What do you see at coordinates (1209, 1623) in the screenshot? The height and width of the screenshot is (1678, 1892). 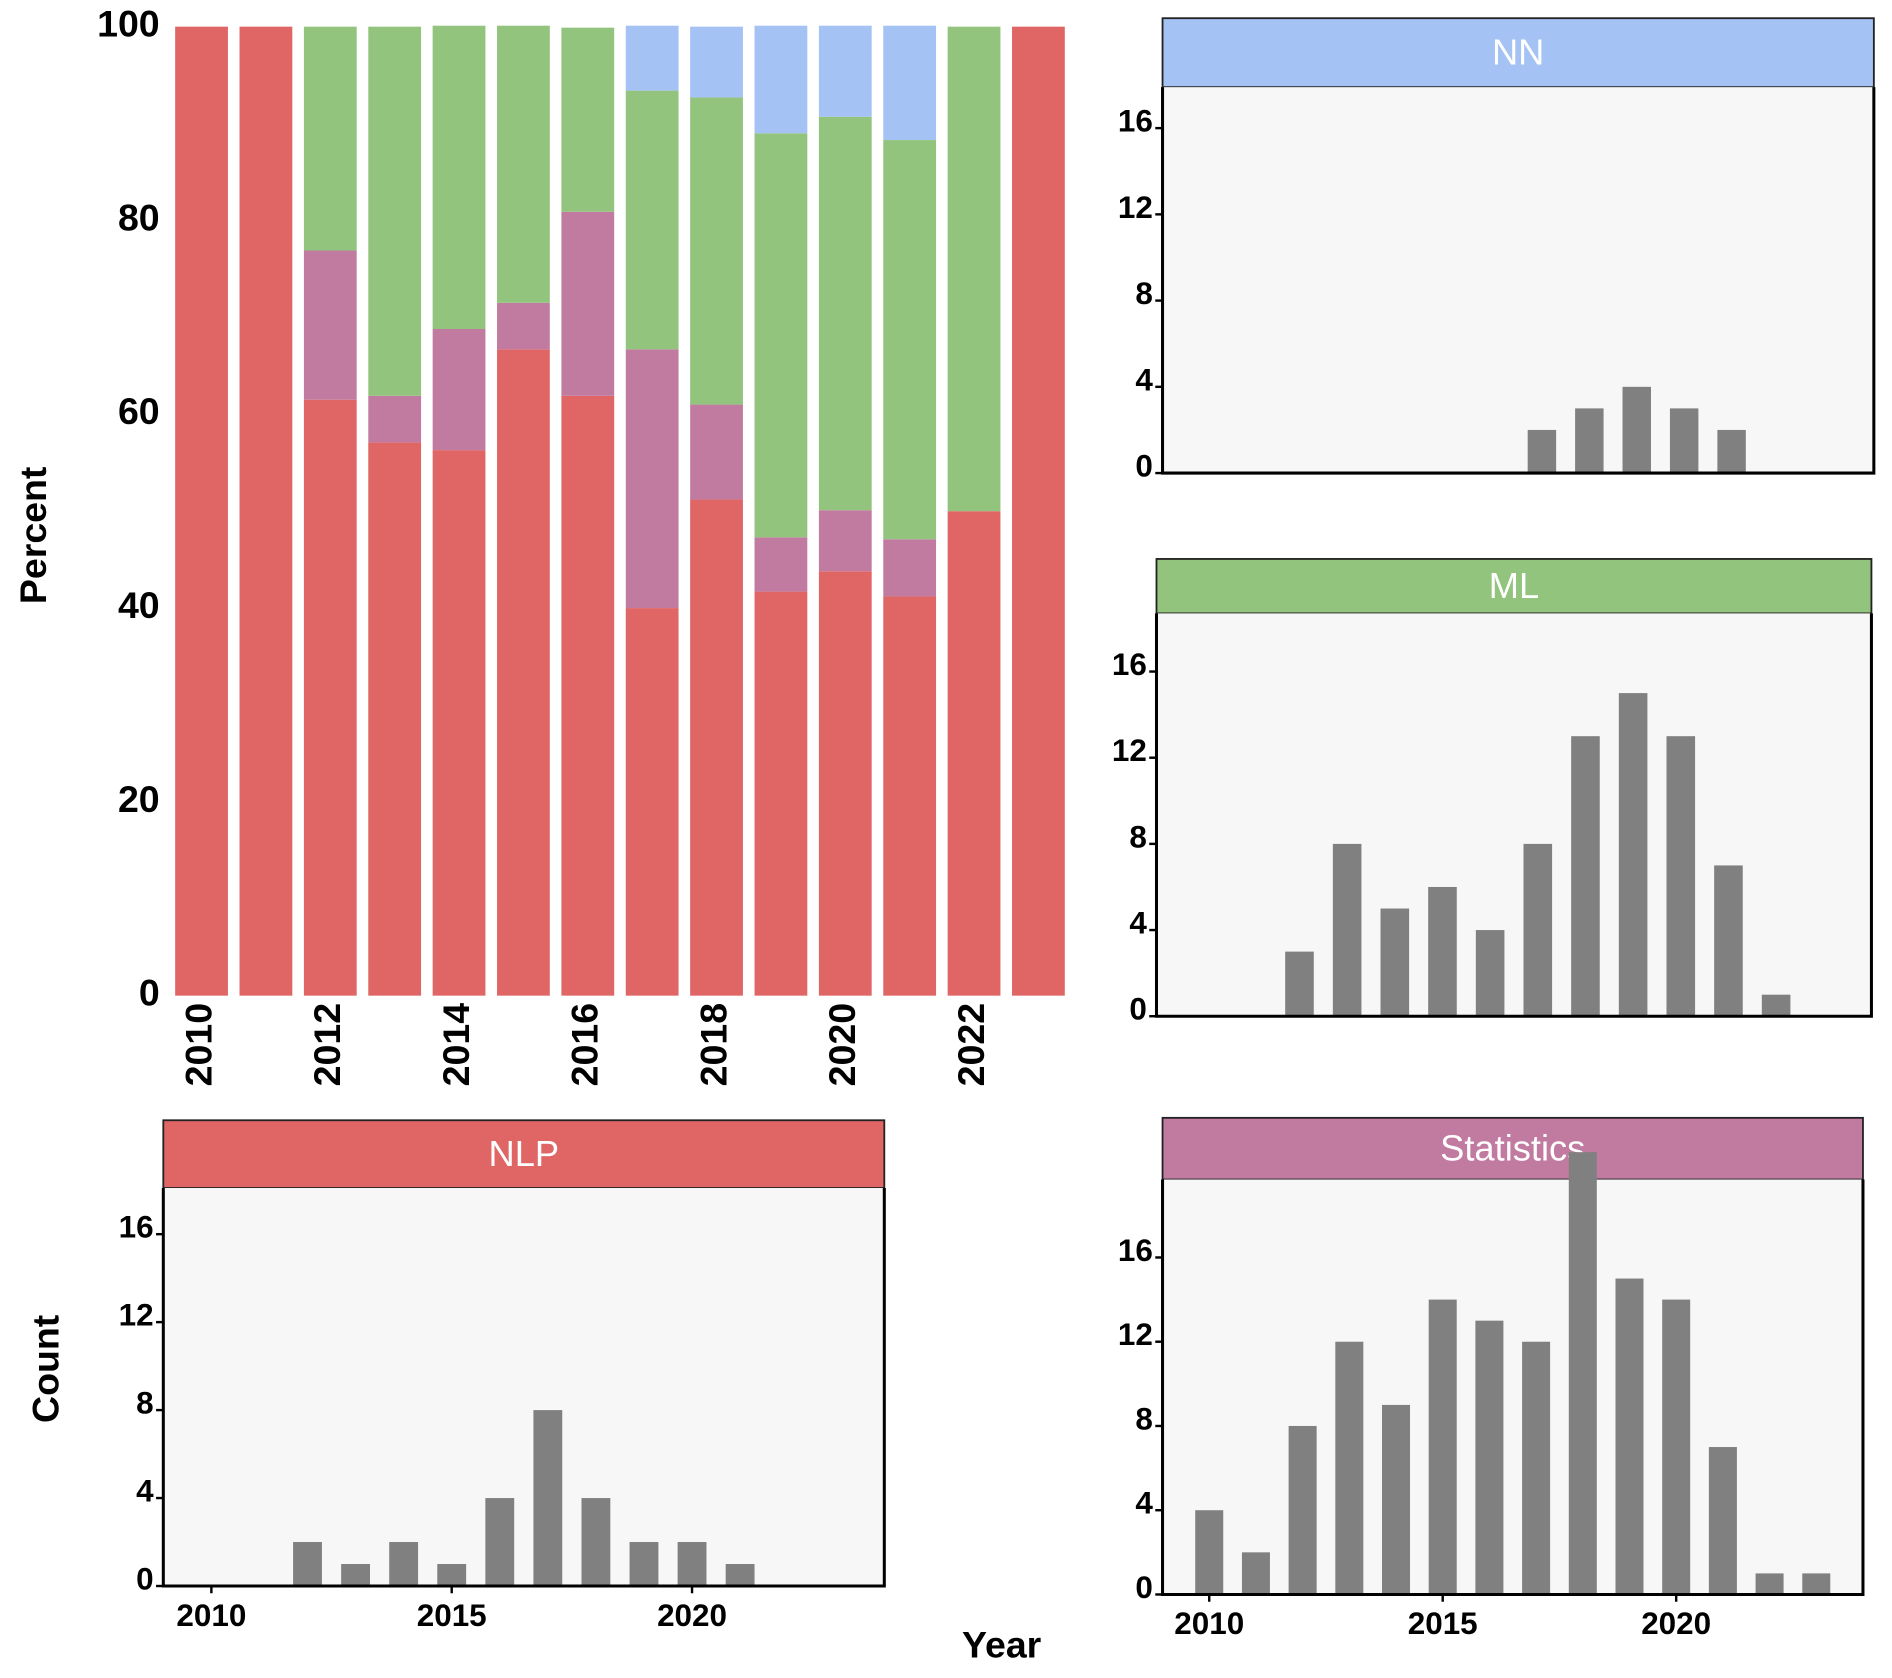 I see `x-tick-label: 2010` at bounding box center [1209, 1623].